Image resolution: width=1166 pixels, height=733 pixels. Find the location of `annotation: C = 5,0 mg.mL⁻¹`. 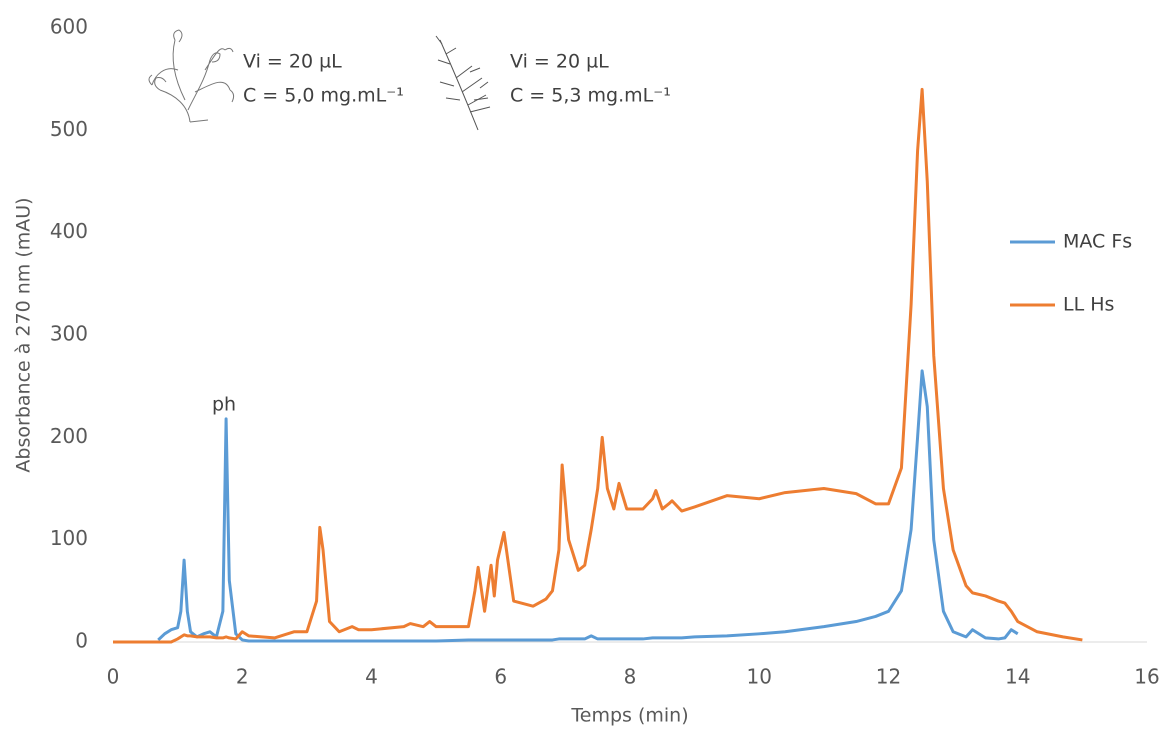

annotation: C = 5,0 mg.mL⁻¹ is located at coordinates (323, 96).